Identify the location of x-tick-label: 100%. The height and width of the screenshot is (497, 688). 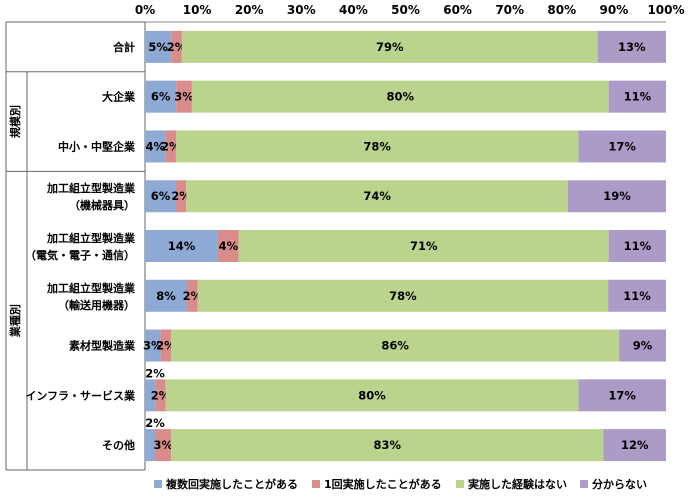
(665, 10).